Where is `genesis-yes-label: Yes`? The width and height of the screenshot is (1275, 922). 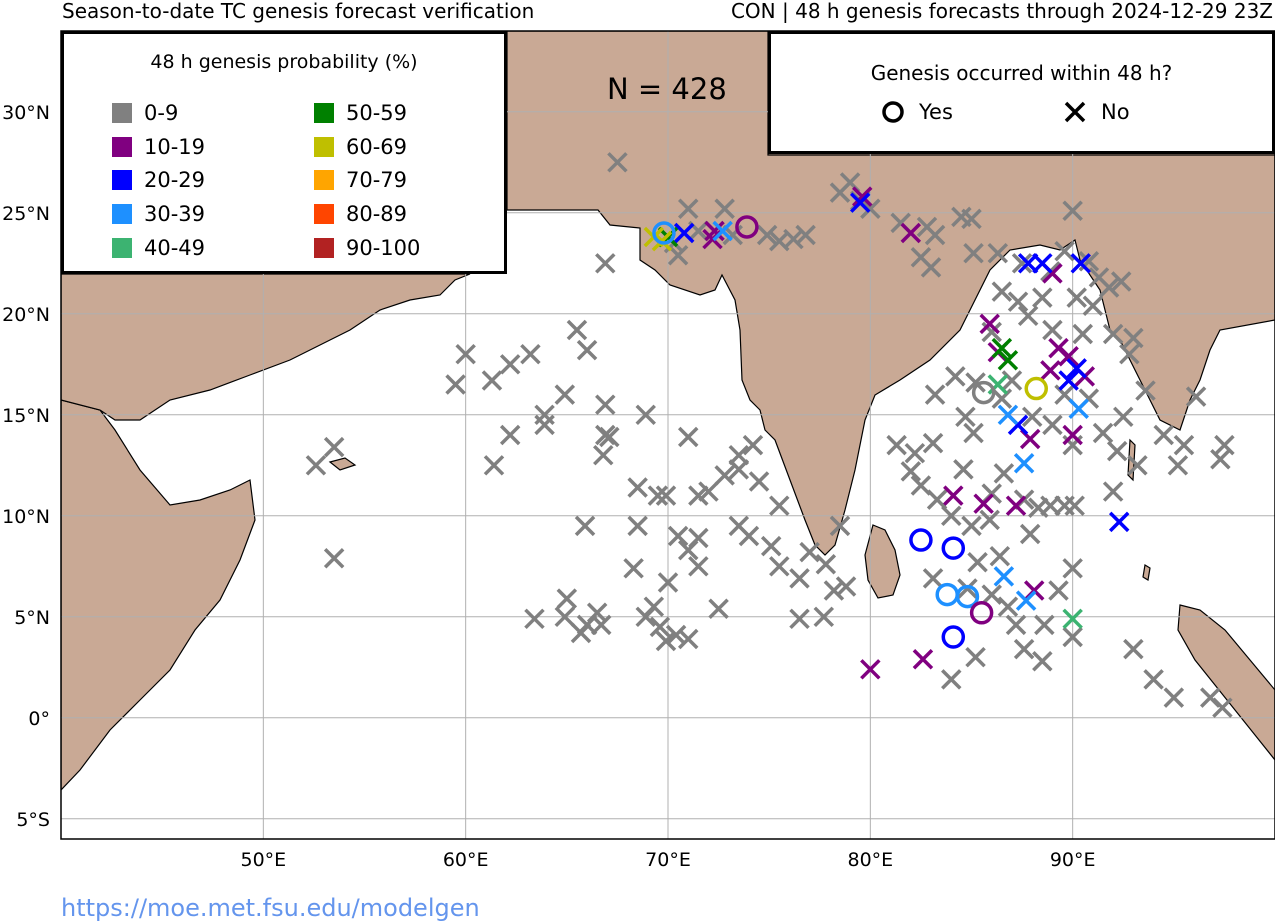 genesis-yes-label: Yes is located at coordinates (936, 112).